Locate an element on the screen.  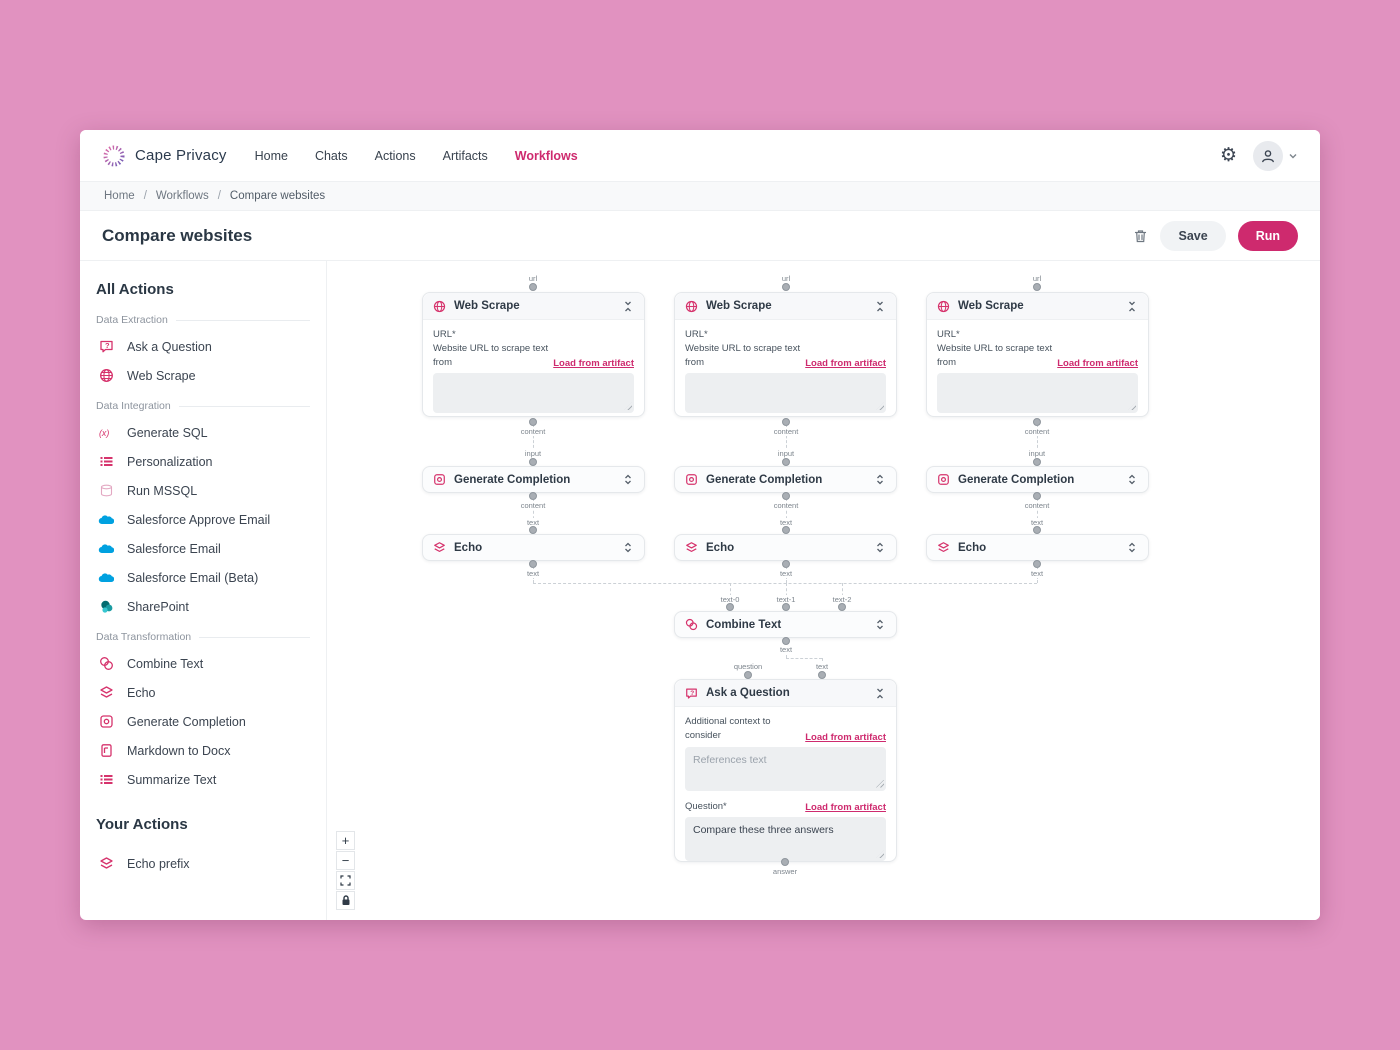
sidebar-item-run-mssql: Run MSSQL is located at coordinates (203, 490).